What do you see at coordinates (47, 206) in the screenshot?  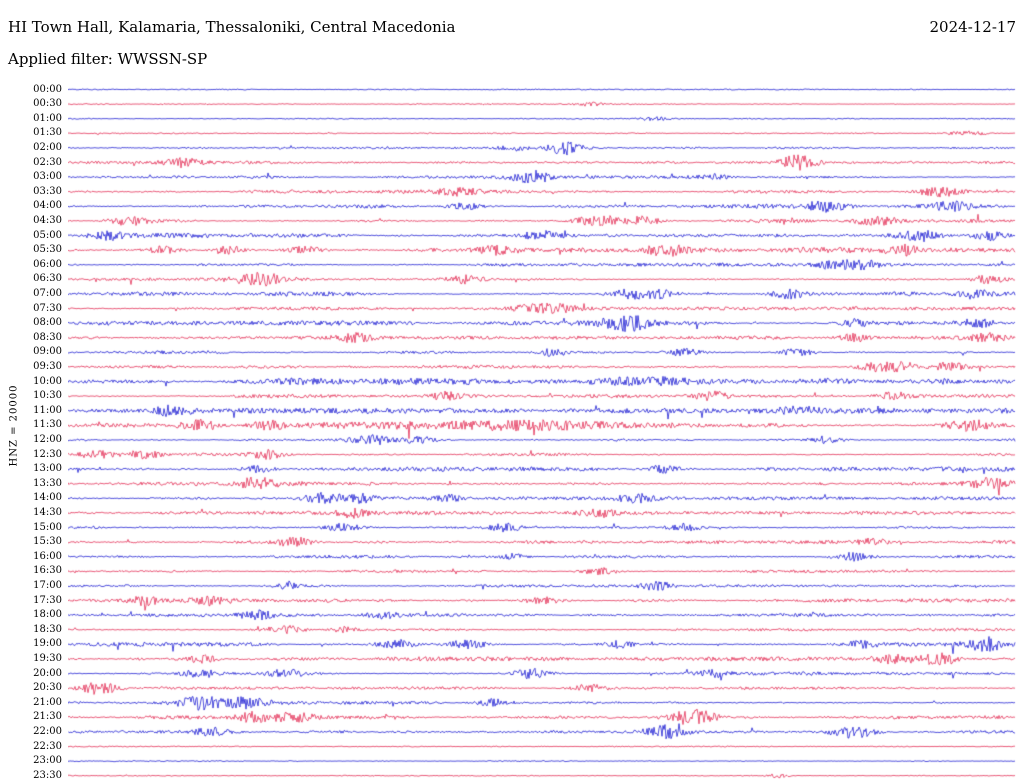 I see `time-label: 04:00` at bounding box center [47, 206].